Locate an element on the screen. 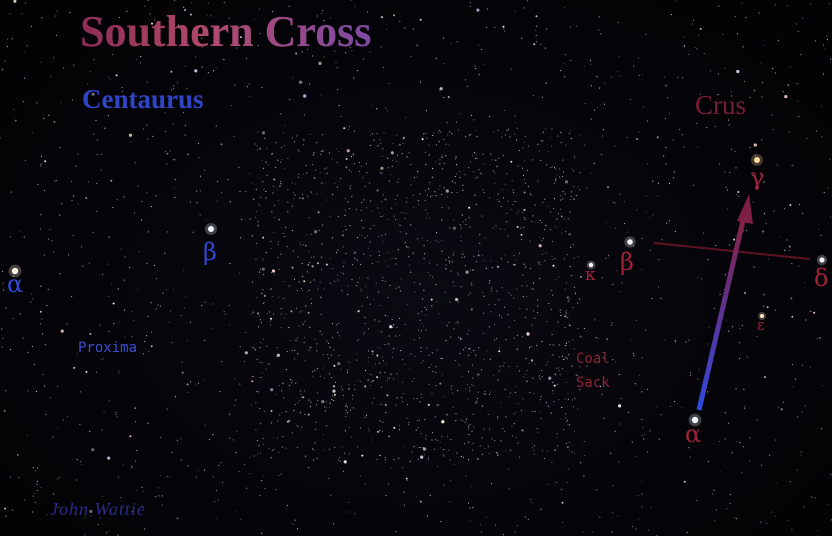  crus-beta-star is located at coordinates (630, 242).